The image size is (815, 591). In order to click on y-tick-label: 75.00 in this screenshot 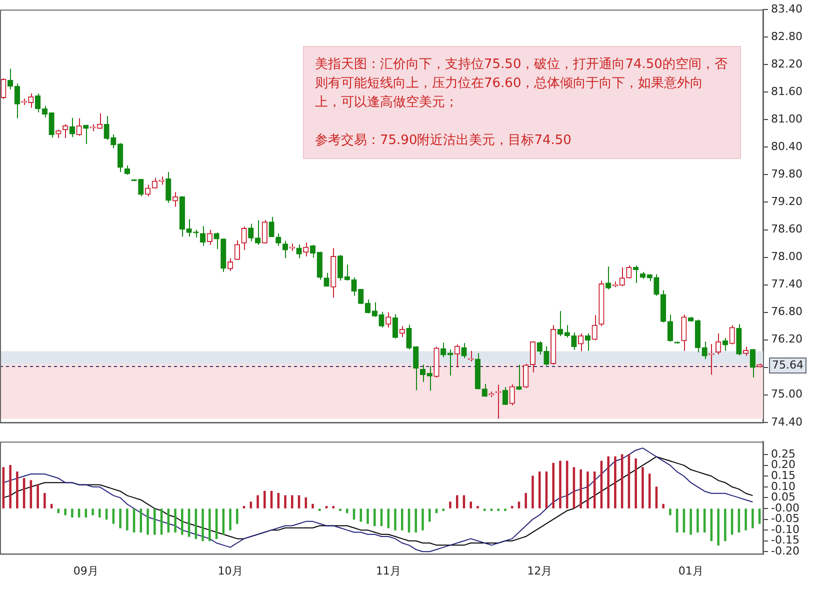, I will do `click(786, 394)`.